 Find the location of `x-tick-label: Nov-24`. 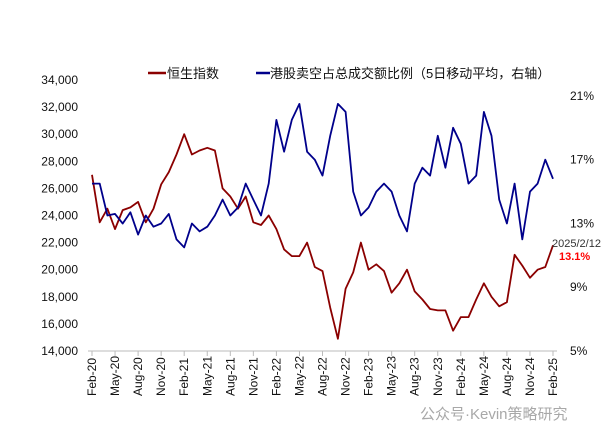

x-tick-label: Nov-24 is located at coordinates (530, 376).